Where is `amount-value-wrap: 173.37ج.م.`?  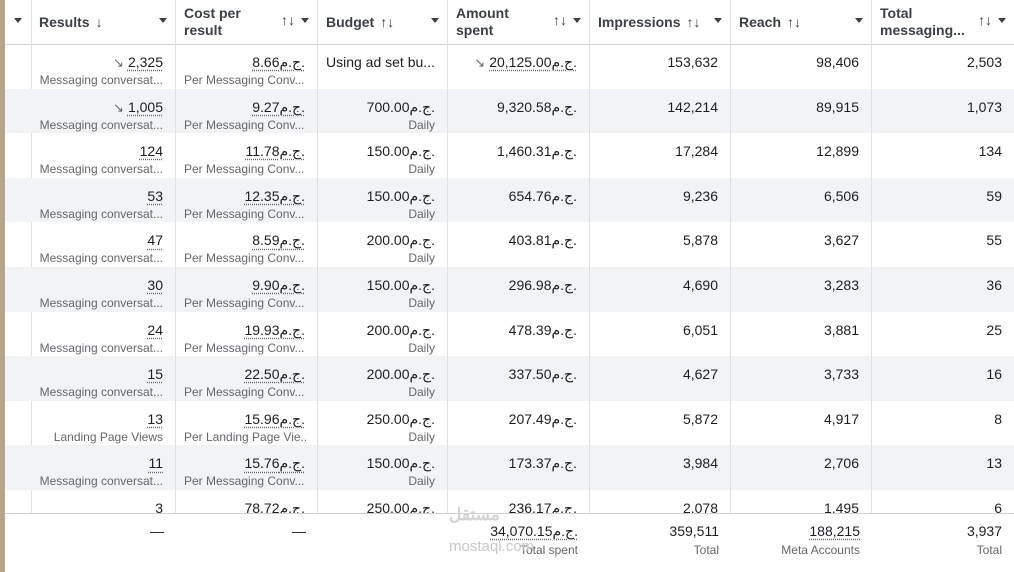
amount-value-wrap: 173.37ج.م. is located at coordinates (543, 463).